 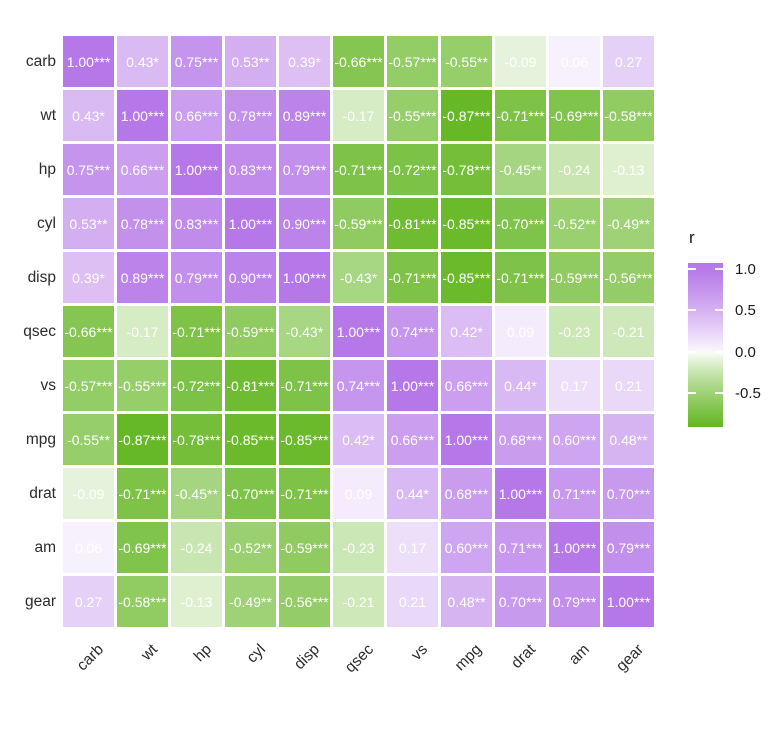 I want to click on cell-value-label: 0.42*, so click(x=466, y=331).